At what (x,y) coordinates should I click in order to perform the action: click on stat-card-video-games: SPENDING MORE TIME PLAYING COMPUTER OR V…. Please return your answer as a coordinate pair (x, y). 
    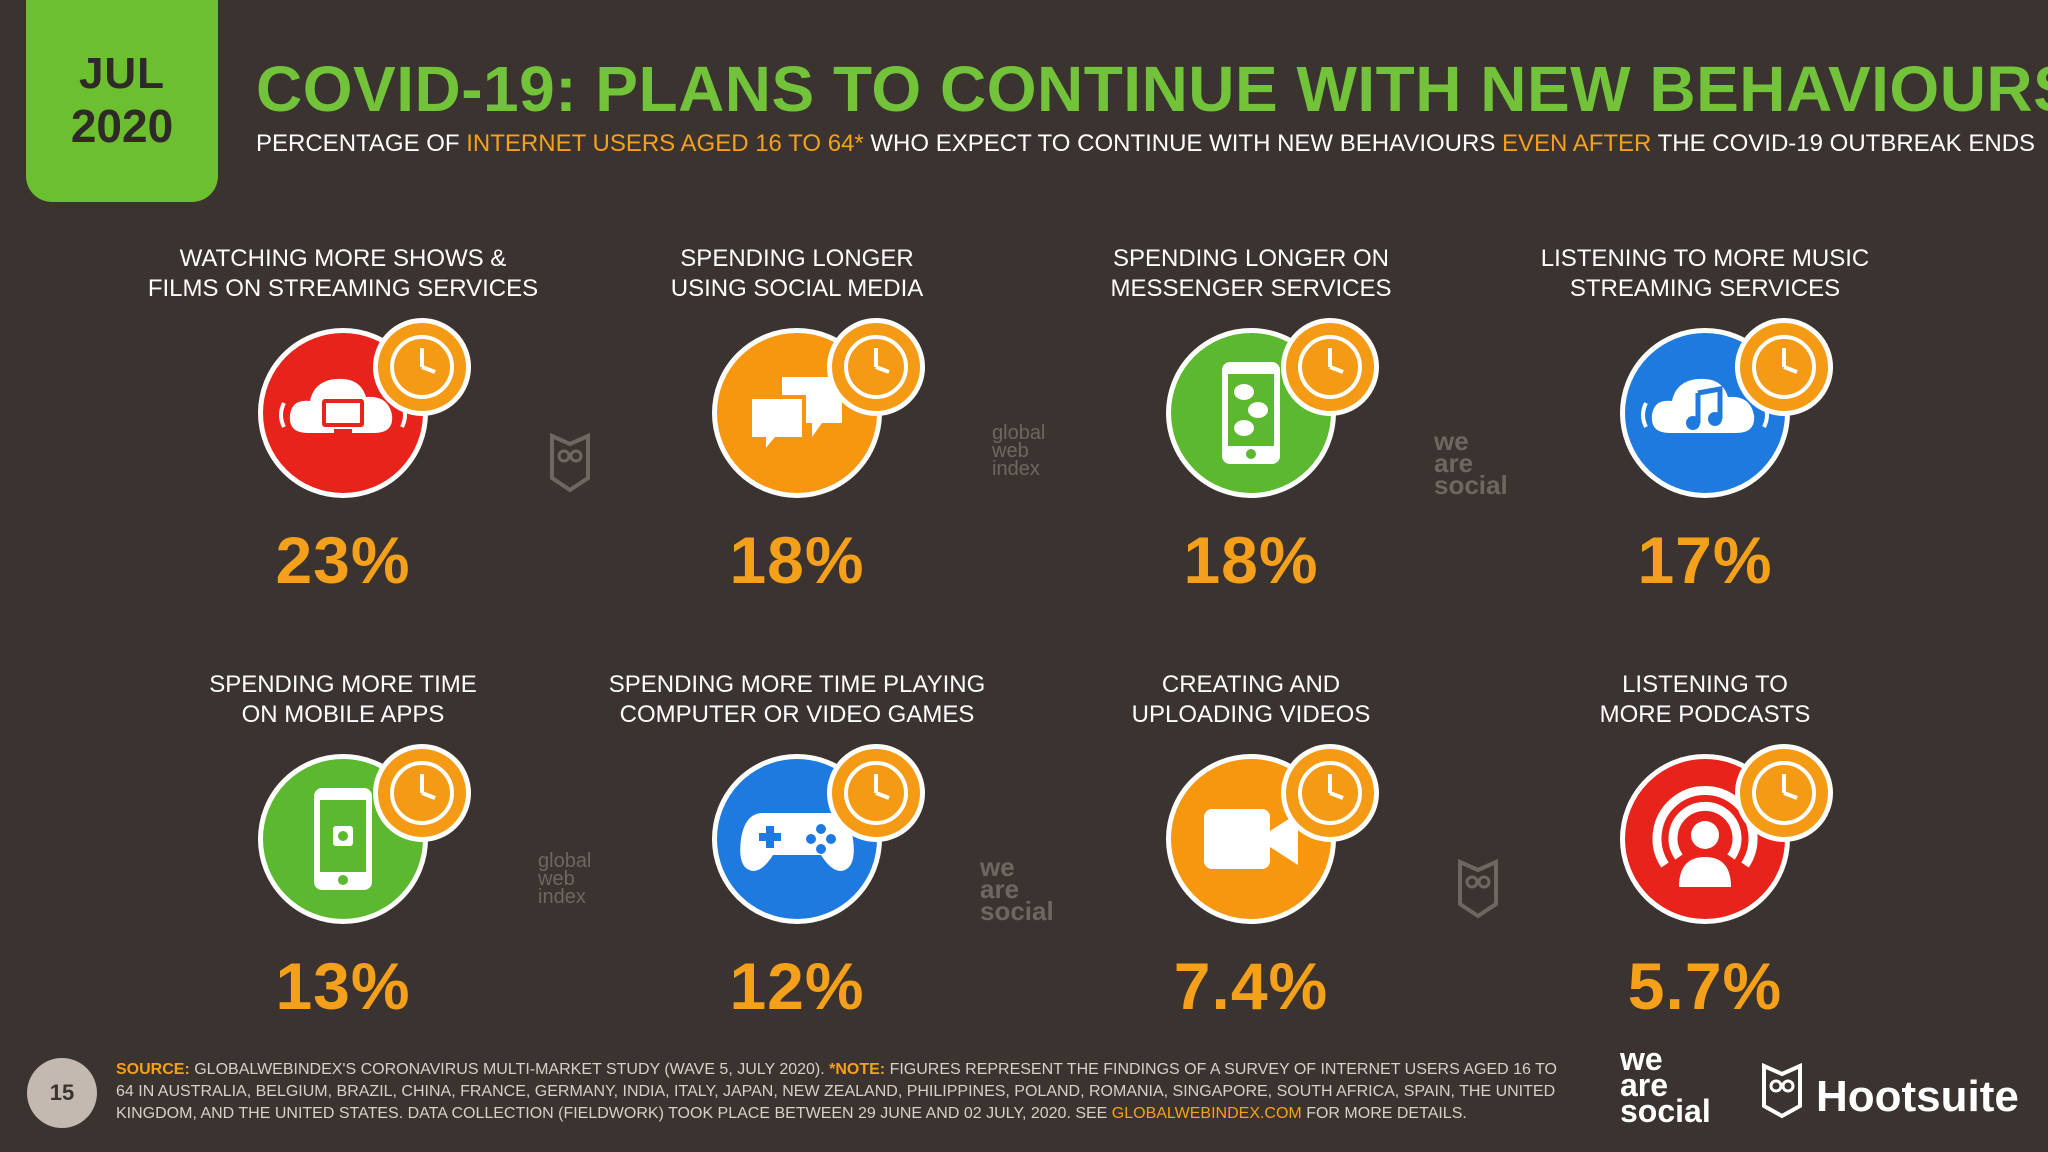
    Looking at the image, I should click on (797, 847).